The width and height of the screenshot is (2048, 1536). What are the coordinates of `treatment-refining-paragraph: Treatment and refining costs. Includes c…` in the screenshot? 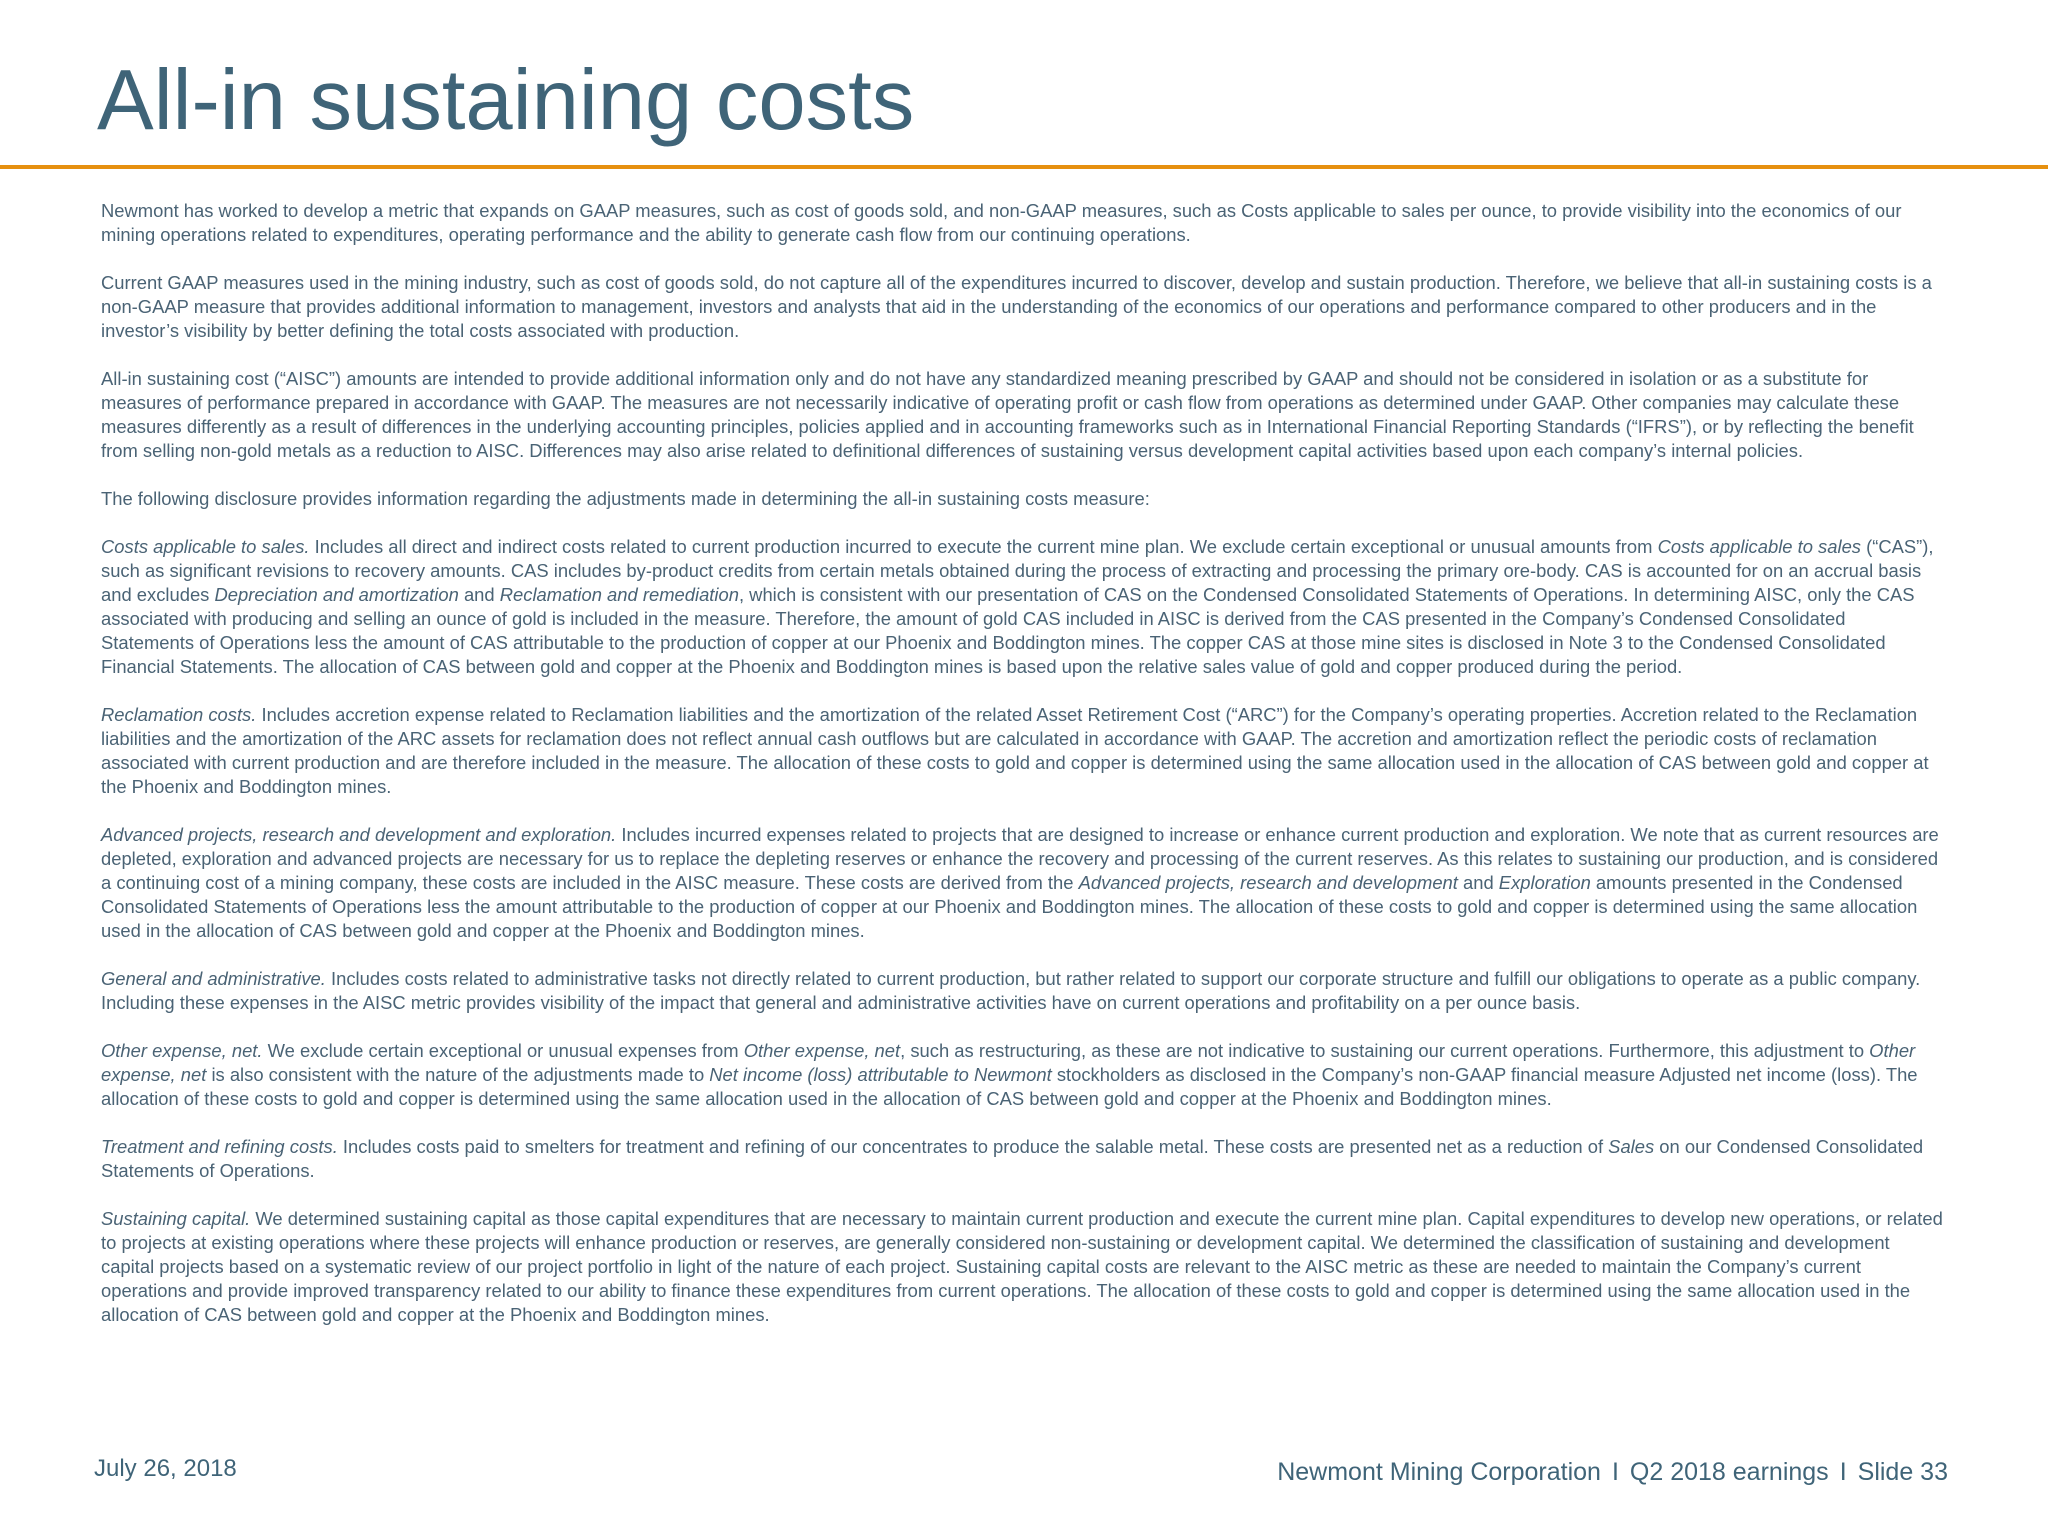 It's located at (1012, 1158).